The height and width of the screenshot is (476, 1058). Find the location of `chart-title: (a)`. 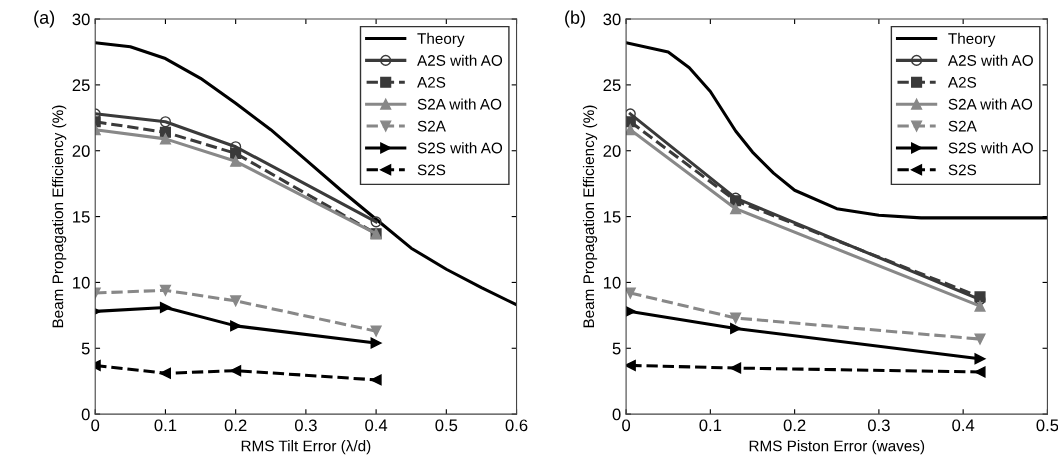

chart-title: (a) is located at coordinates (44, 19).